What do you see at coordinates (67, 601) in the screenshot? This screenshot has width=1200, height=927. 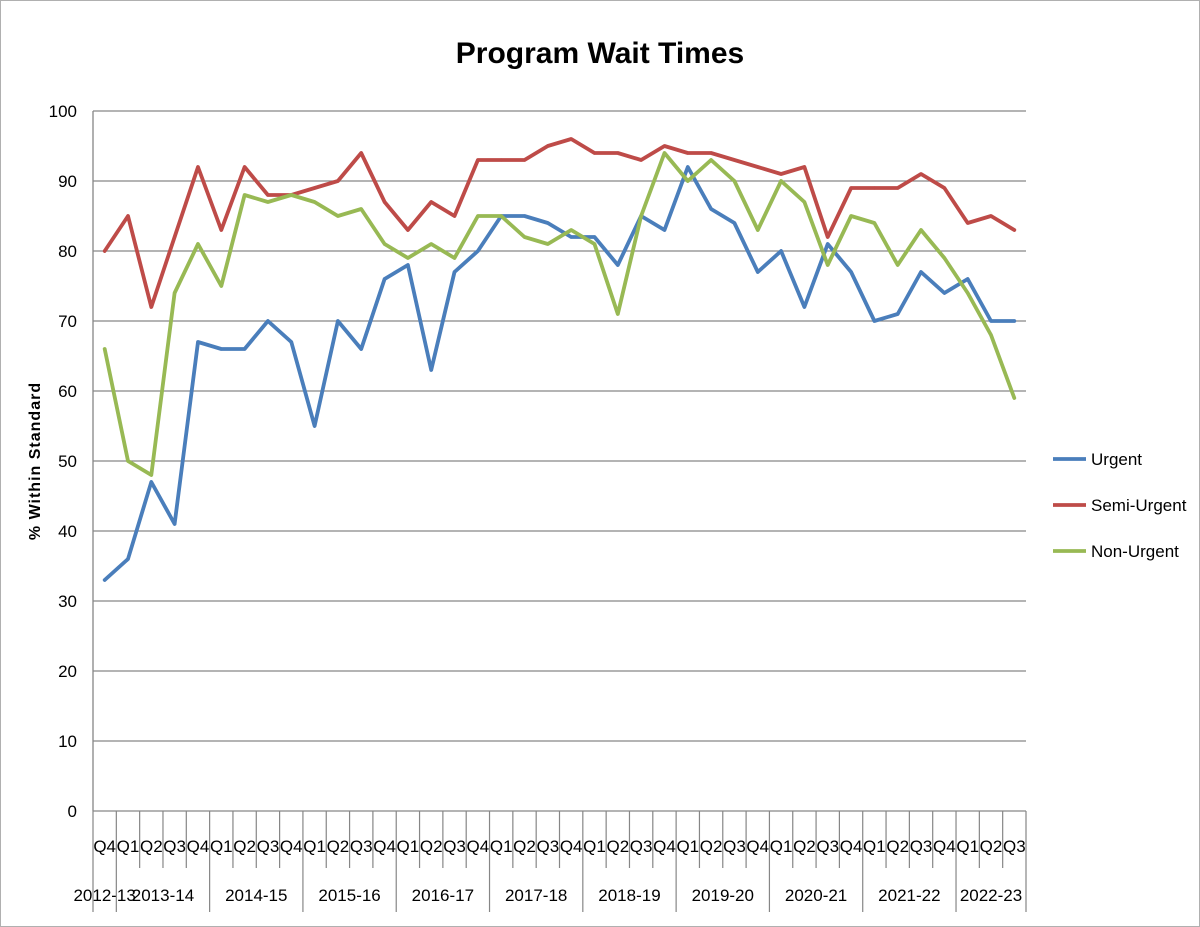 I see `y-tick-label: 30` at bounding box center [67, 601].